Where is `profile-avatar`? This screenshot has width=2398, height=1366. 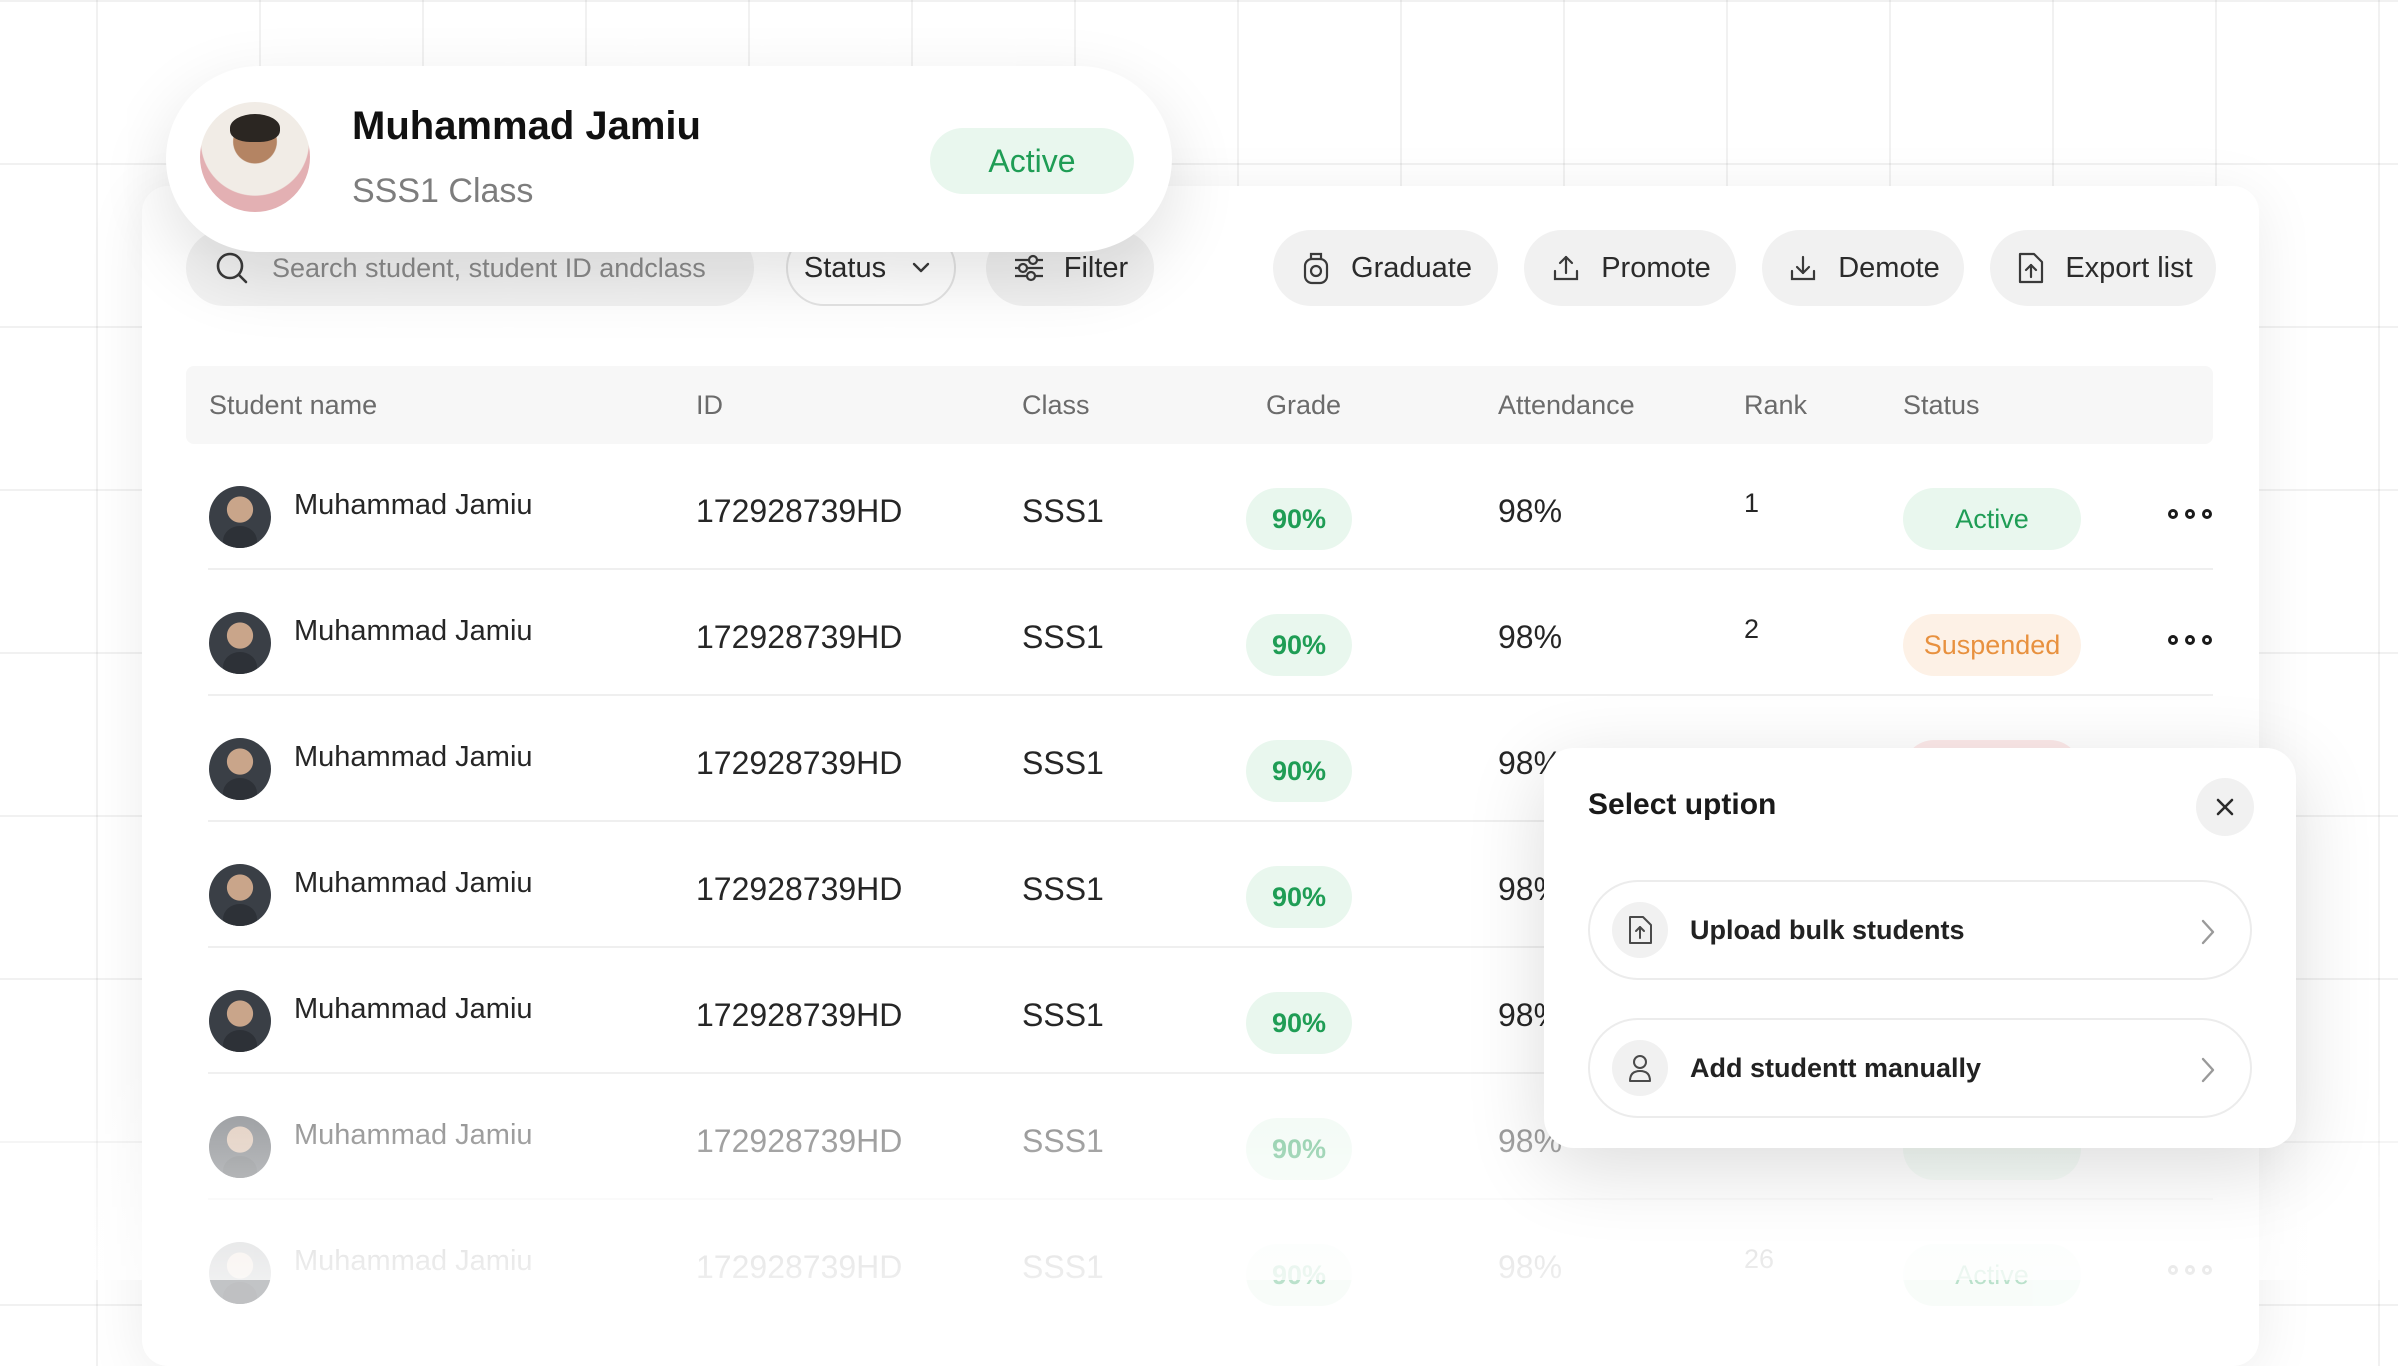 profile-avatar is located at coordinates (255, 157).